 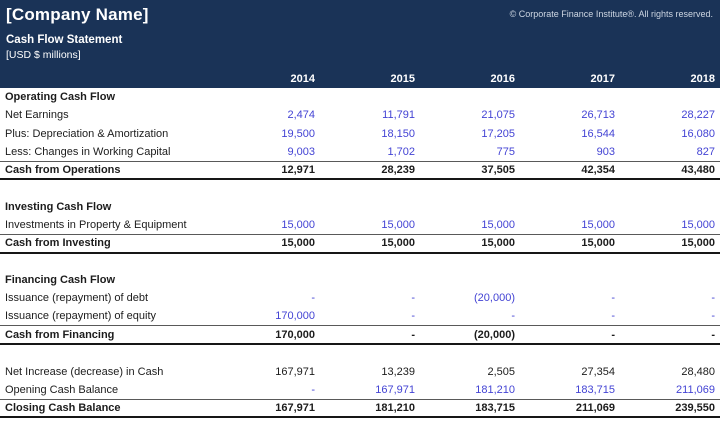 I want to click on row-label: Opening Cash Balance, so click(x=110, y=390).